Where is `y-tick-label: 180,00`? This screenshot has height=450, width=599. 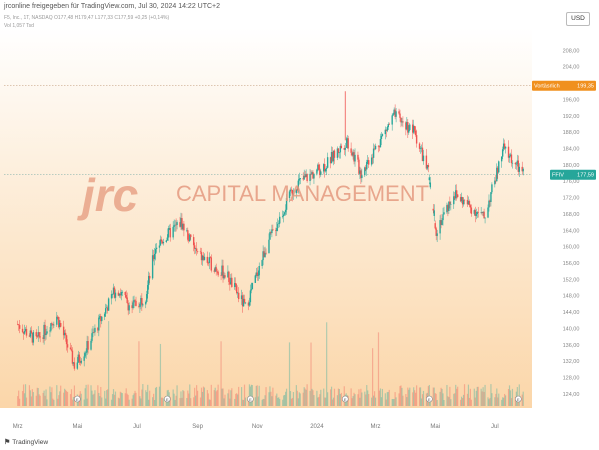
y-tick-label: 180,00 is located at coordinates (571, 166).